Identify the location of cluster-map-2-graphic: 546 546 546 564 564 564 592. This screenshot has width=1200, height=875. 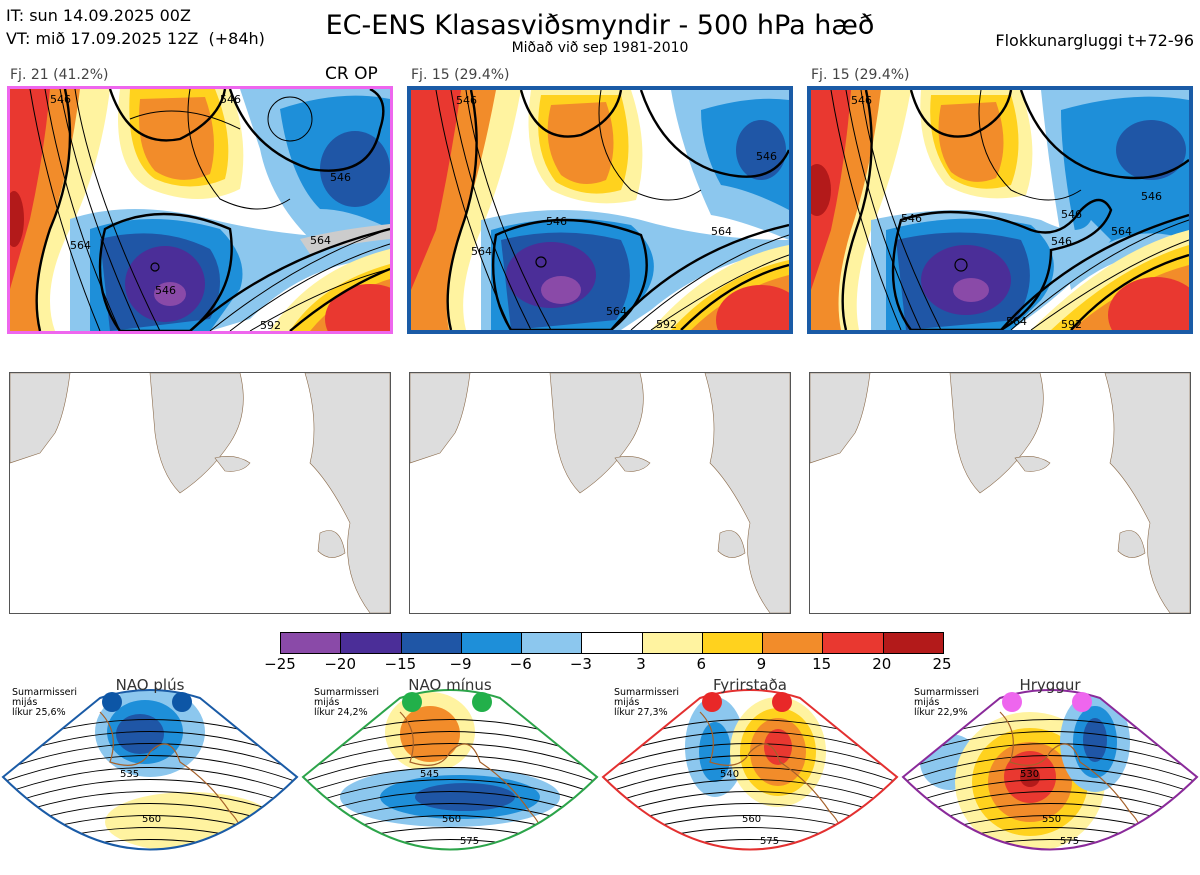
(600, 210).